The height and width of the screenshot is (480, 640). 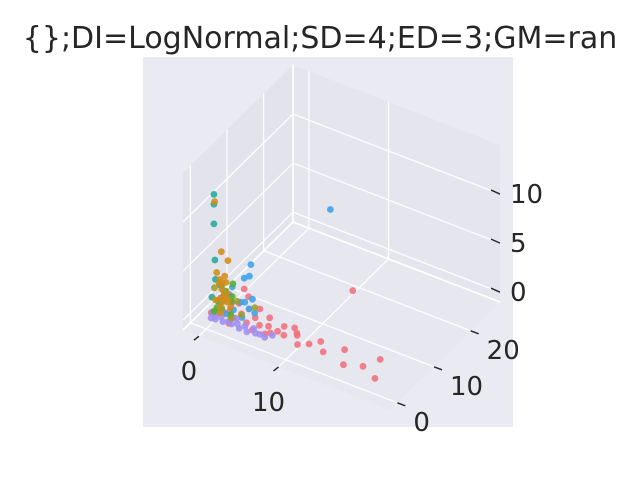 I want to click on x-tick-label: 10, so click(x=268, y=403).